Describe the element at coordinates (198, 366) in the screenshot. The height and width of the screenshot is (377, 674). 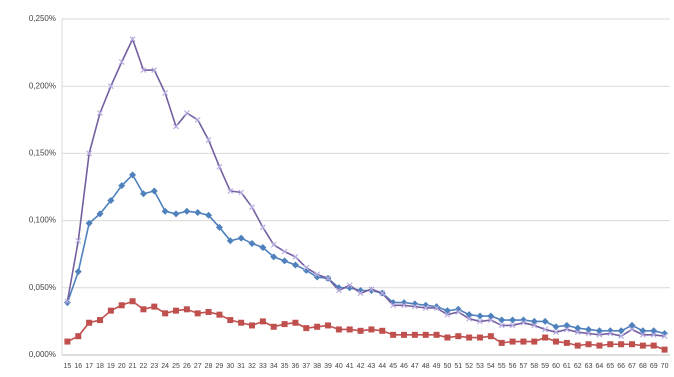
I see `x-tick-label: 27` at that location.